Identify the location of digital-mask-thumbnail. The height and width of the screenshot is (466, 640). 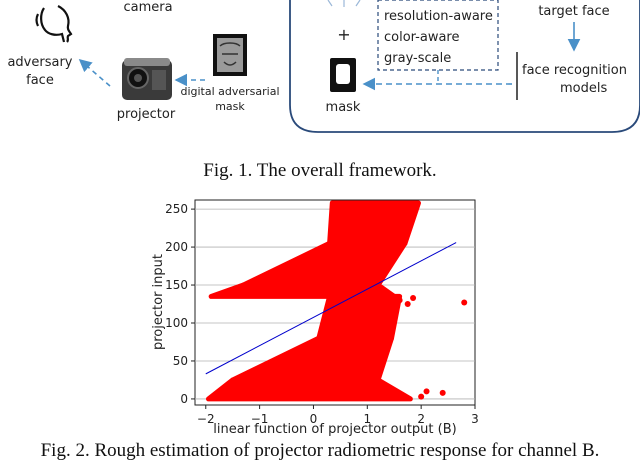
(230, 55).